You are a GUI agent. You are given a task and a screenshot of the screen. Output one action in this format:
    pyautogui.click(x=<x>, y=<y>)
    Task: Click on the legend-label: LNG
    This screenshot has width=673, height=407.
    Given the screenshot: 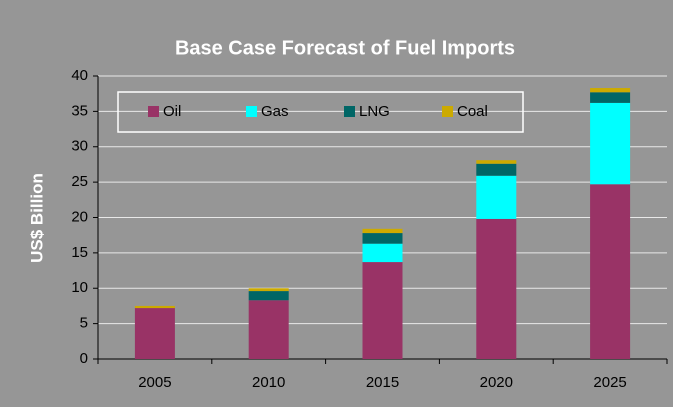 What is the action you would take?
    pyautogui.click(x=374, y=111)
    